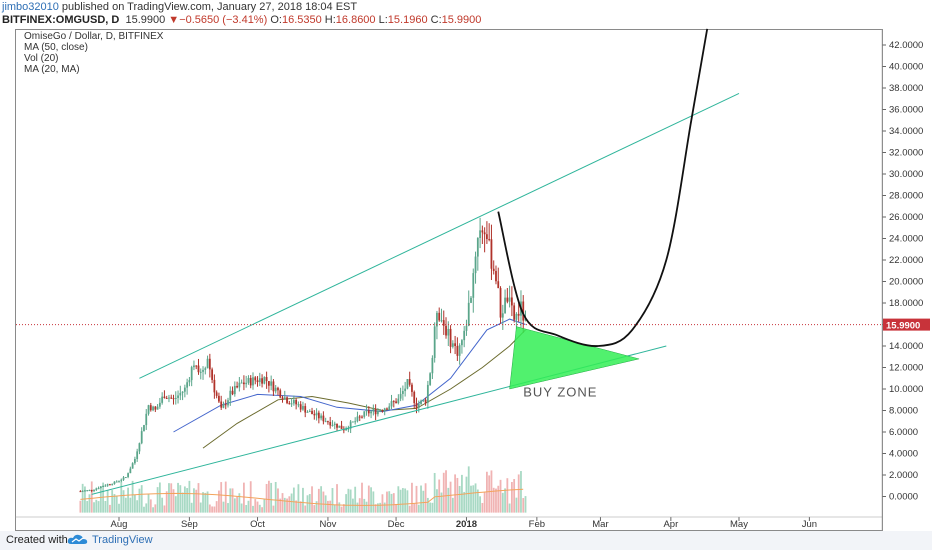 This screenshot has width=932, height=550. Describe the element at coordinates (466, 540) in the screenshot. I see `footer-bar: Created with TradingView` at that location.